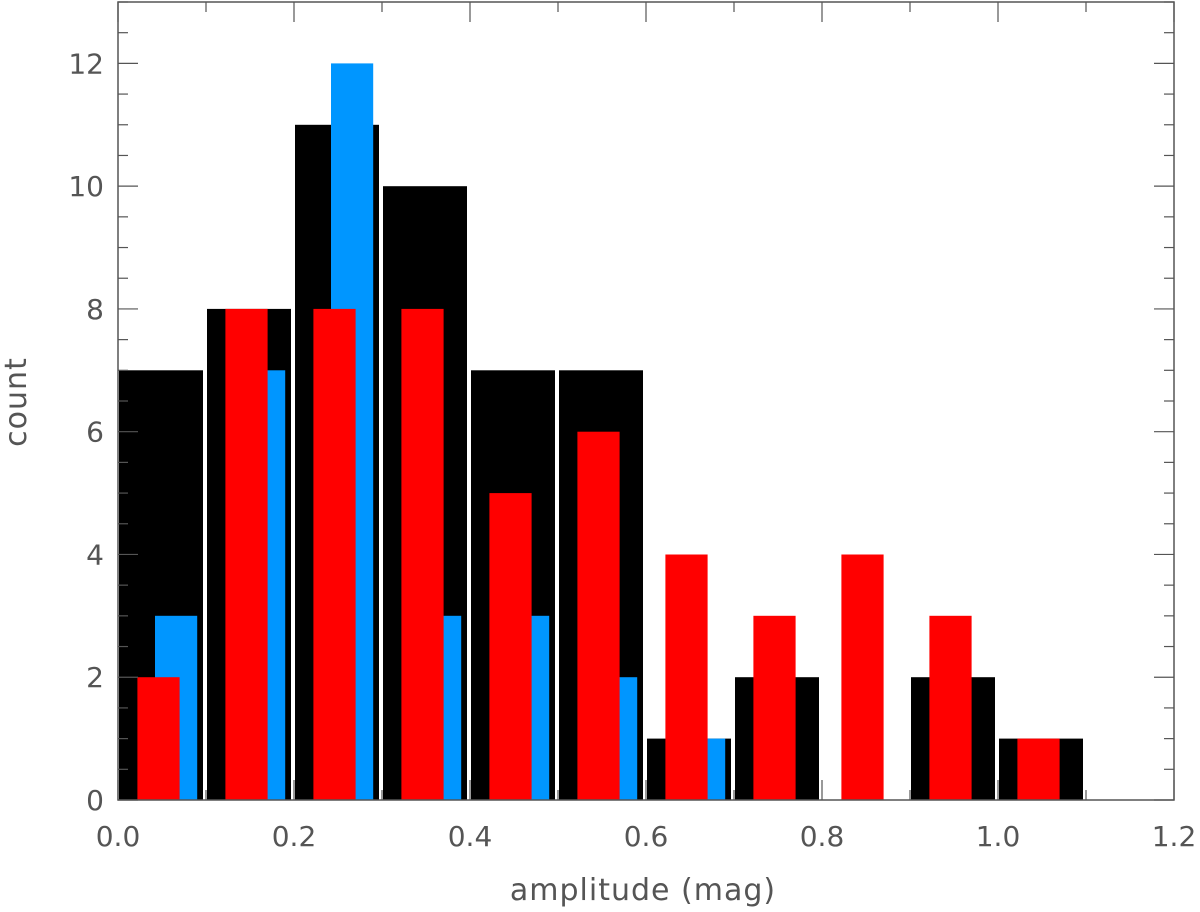 The height and width of the screenshot is (912, 1200). I want to click on y-tick-label: 6, so click(95, 432).